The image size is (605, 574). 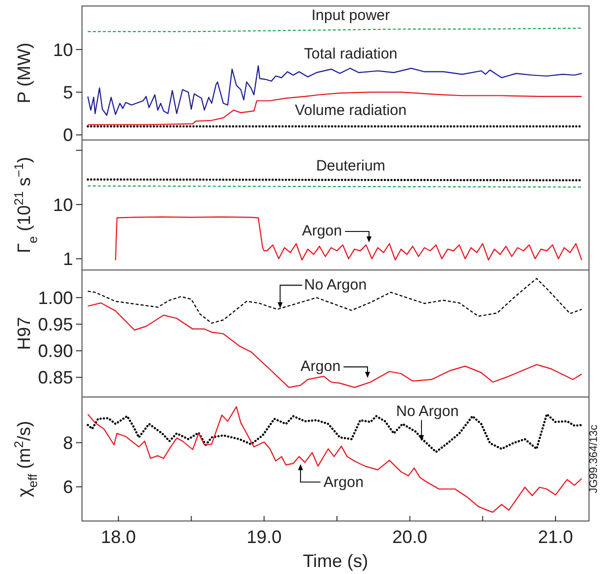 What do you see at coordinates (350, 111) in the screenshot?
I see `series-label: Volume radiation` at bounding box center [350, 111].